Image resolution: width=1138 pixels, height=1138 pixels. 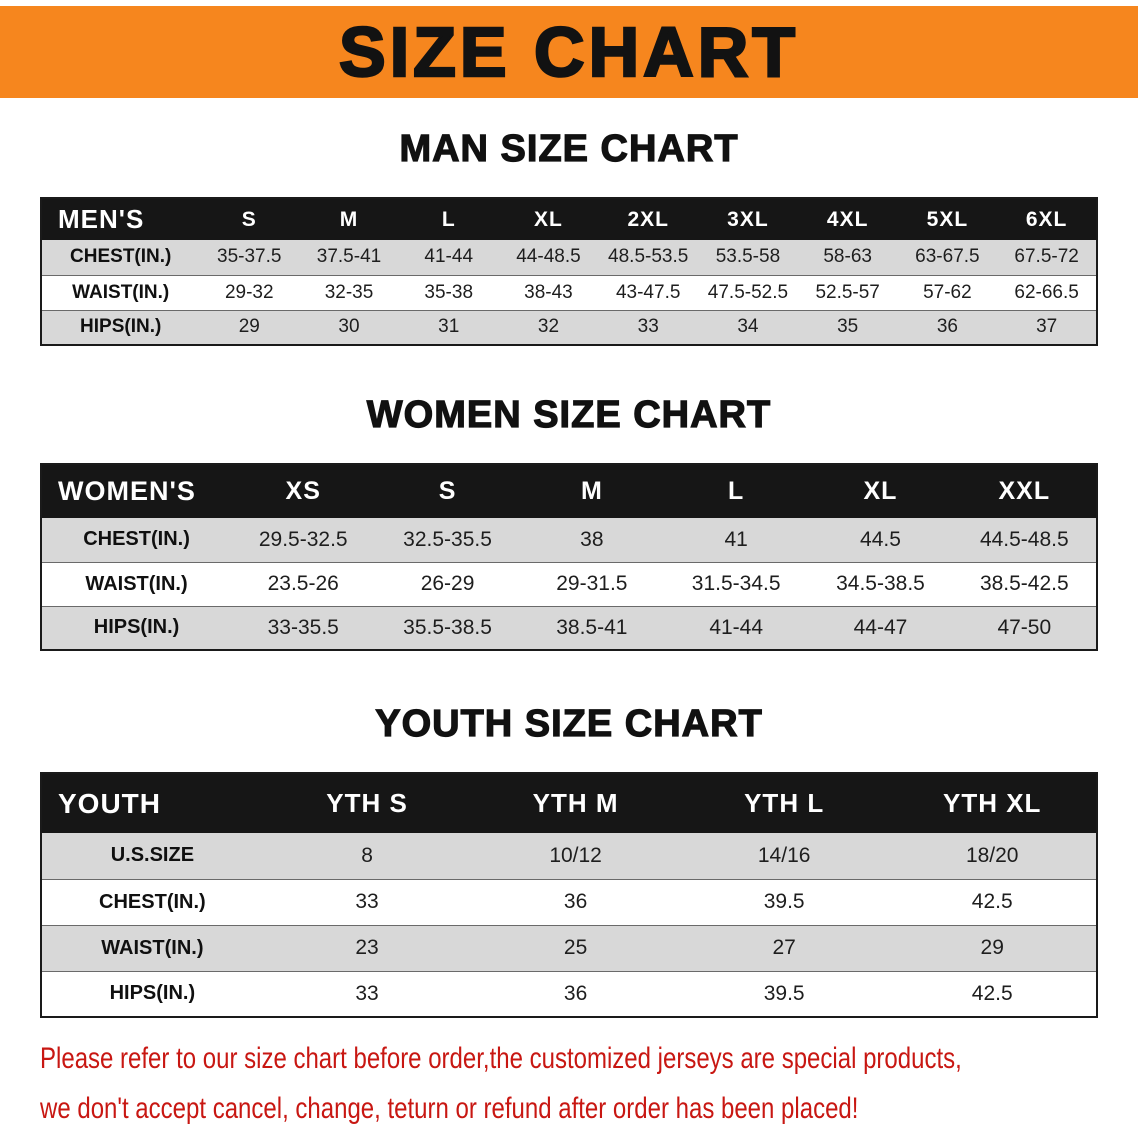 I want to click on size-value-cell: 37, so click(x=1047, y=327).